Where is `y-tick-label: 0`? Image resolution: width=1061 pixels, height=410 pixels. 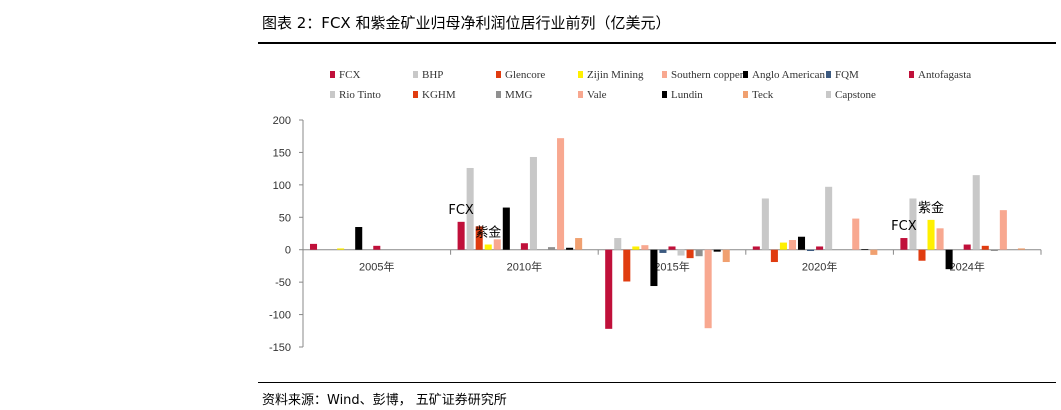 y-tick-label: 0 is located at coordinates (288, 251).